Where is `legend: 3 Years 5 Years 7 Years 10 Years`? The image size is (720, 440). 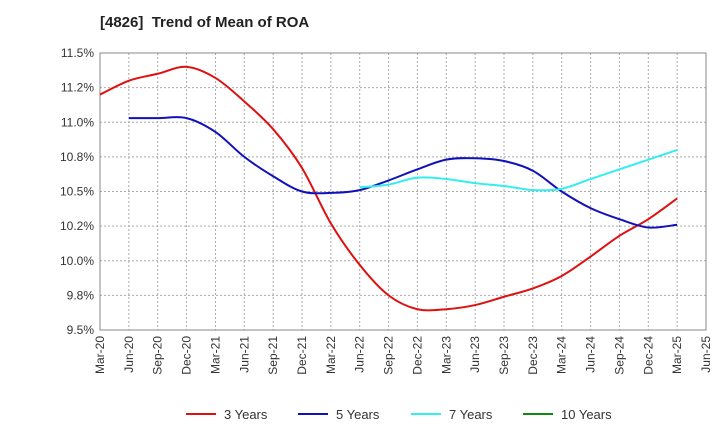
legend: 3 Years 5 Years 7 Years 10 Years is located at coordinates (399, 414).